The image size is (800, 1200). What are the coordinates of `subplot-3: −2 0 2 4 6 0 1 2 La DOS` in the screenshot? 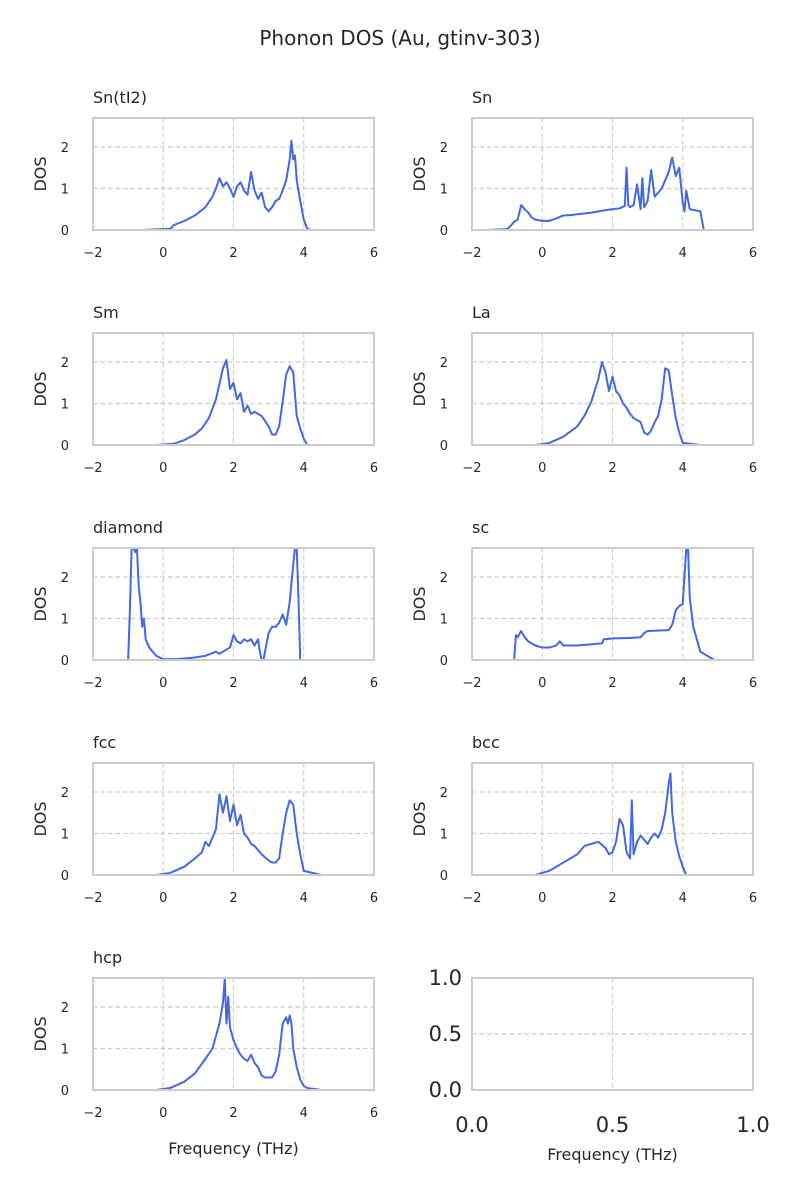 It's located at (583, 389).